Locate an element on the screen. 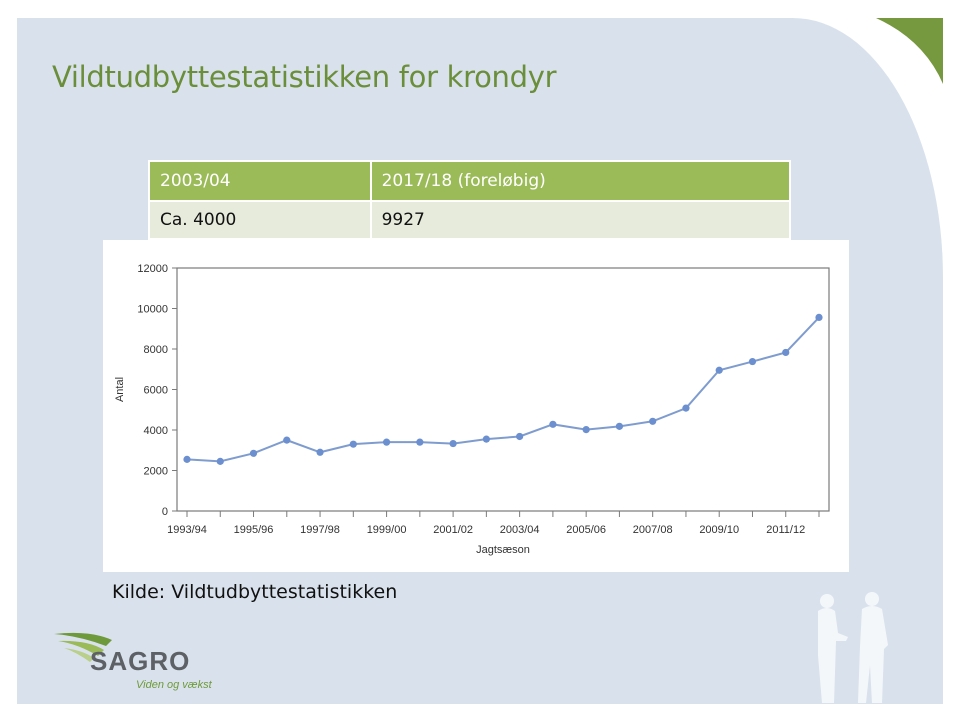 This screenshot has width=960, height=720. table-header-row: 2003/04 2017/18 (foreløbig) is located at coordinates (470, 181).